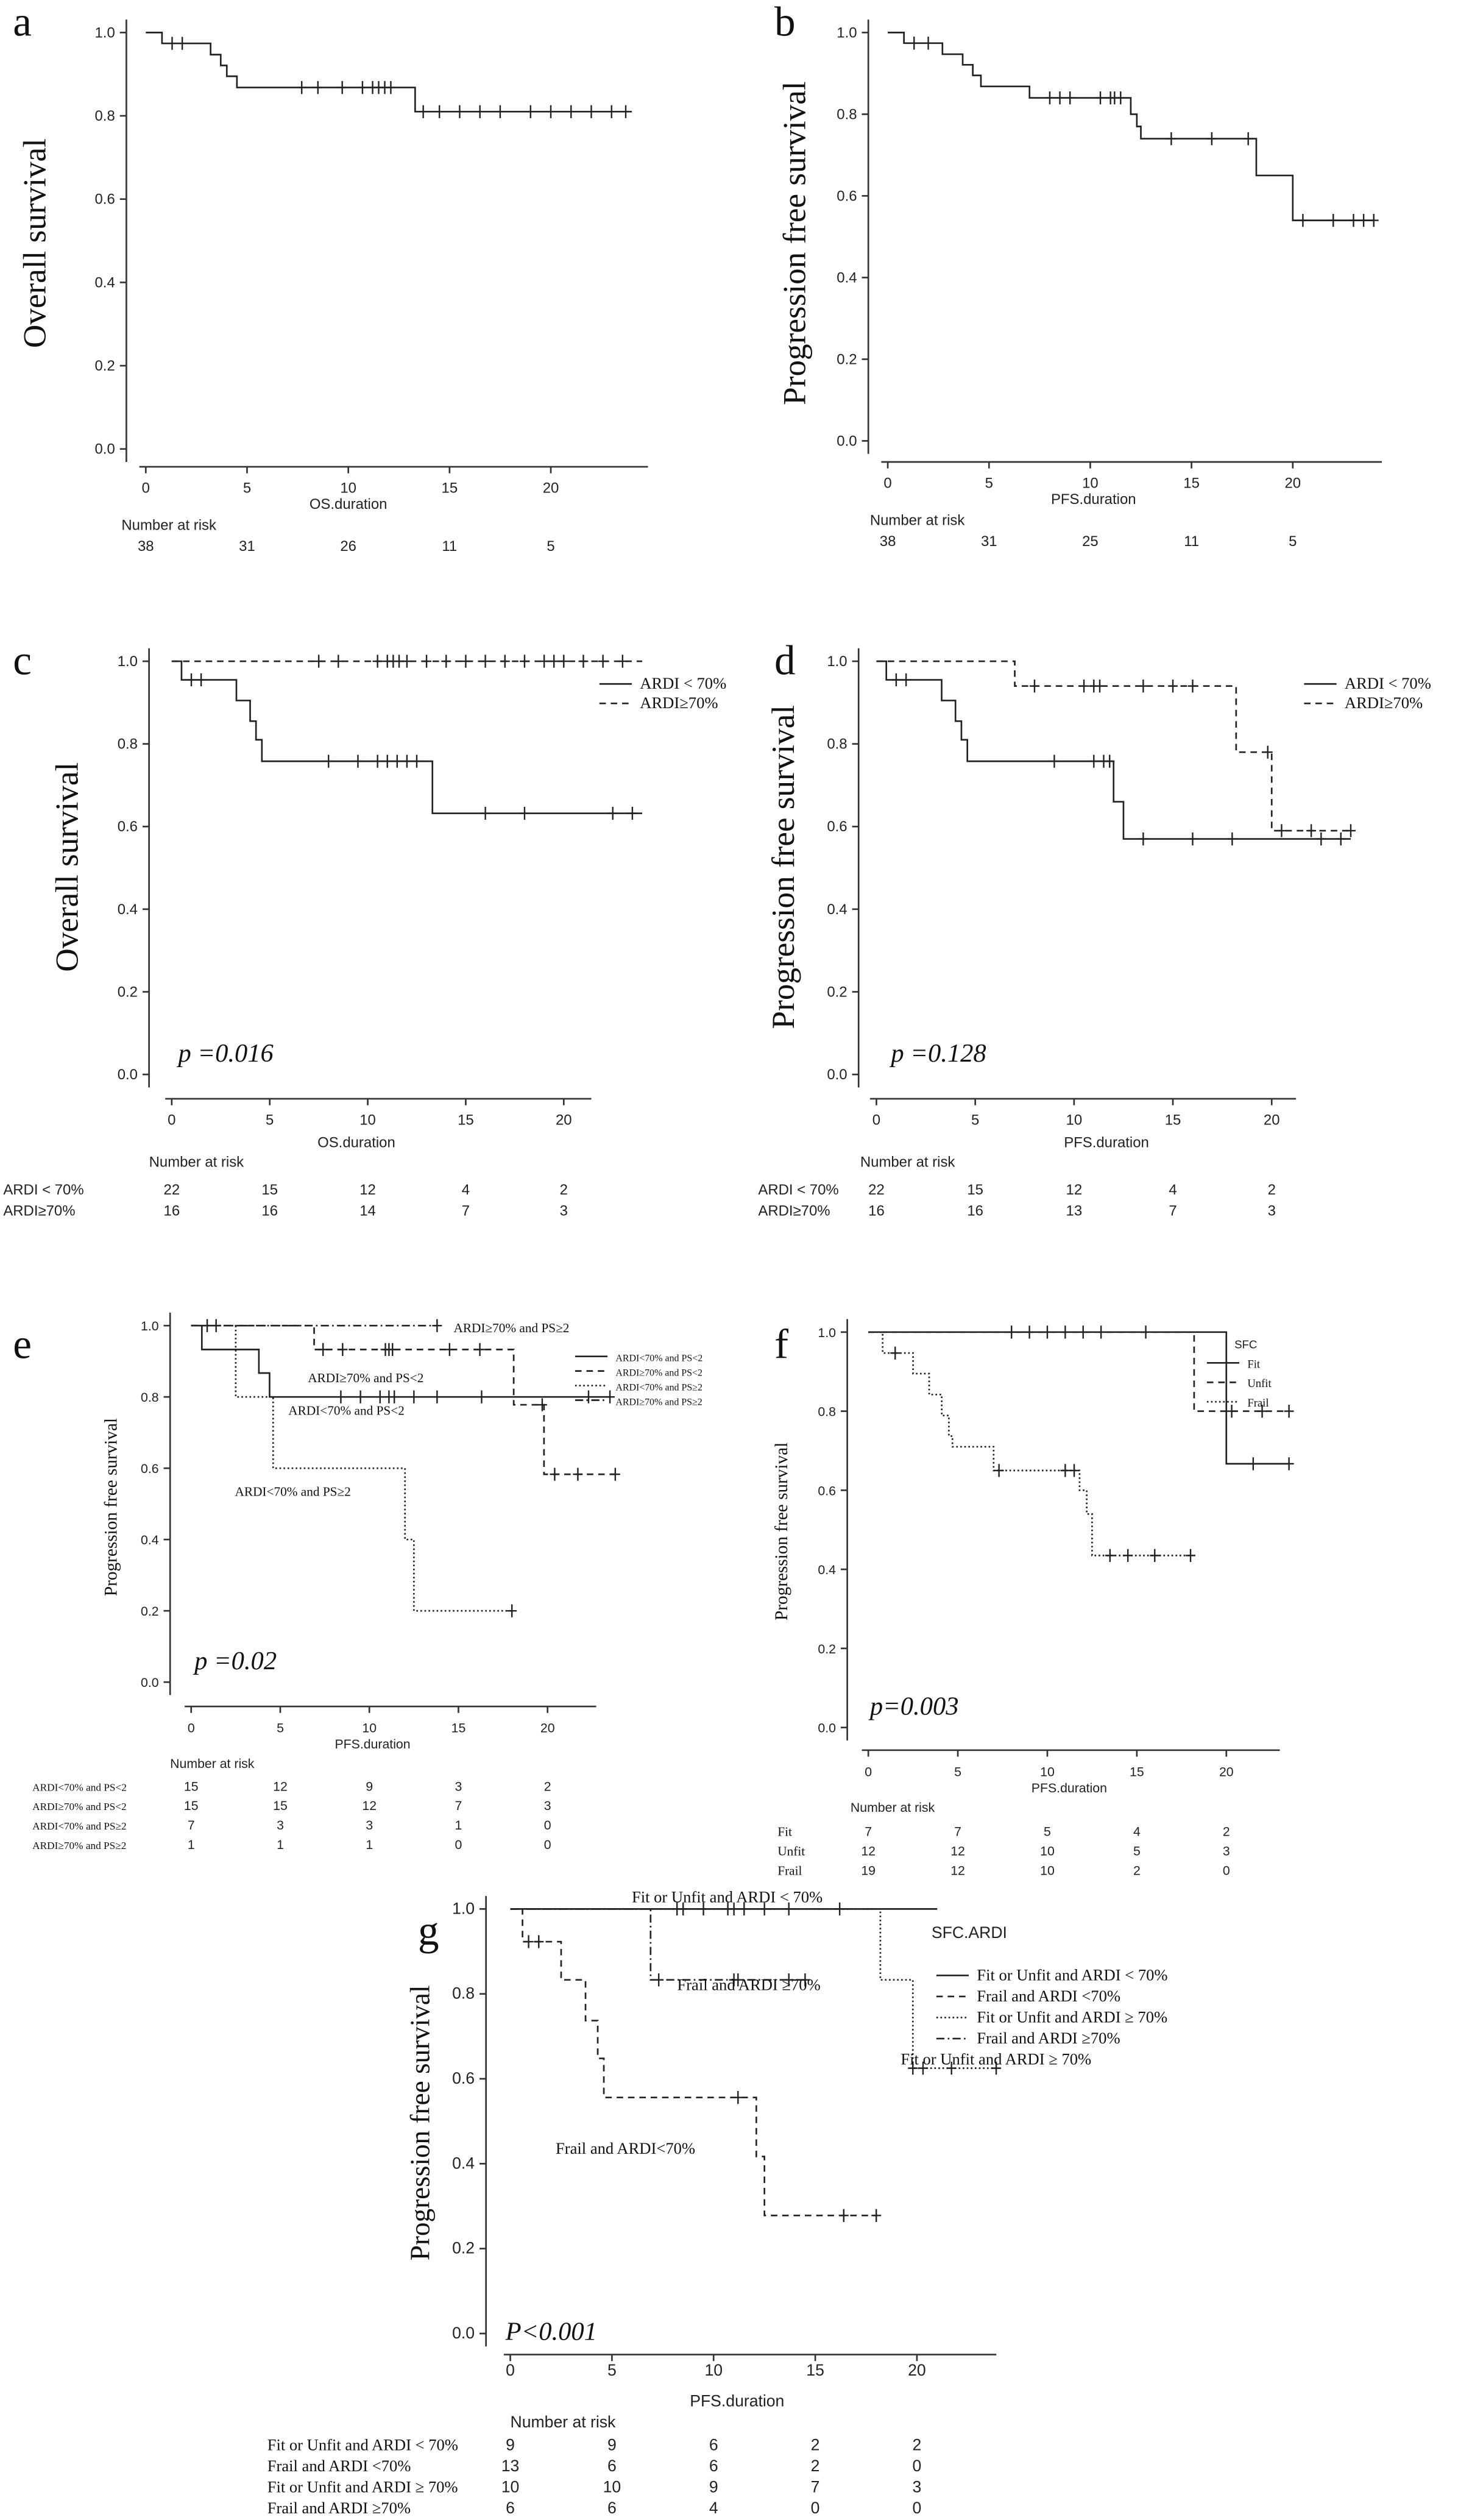 The image size is (1458, 2520). What do you see at coordinates (658, 1359) in the screenshot?
I see `legend-entry: ARDI<70% and PS<2` at bounding box center [658, 1359].